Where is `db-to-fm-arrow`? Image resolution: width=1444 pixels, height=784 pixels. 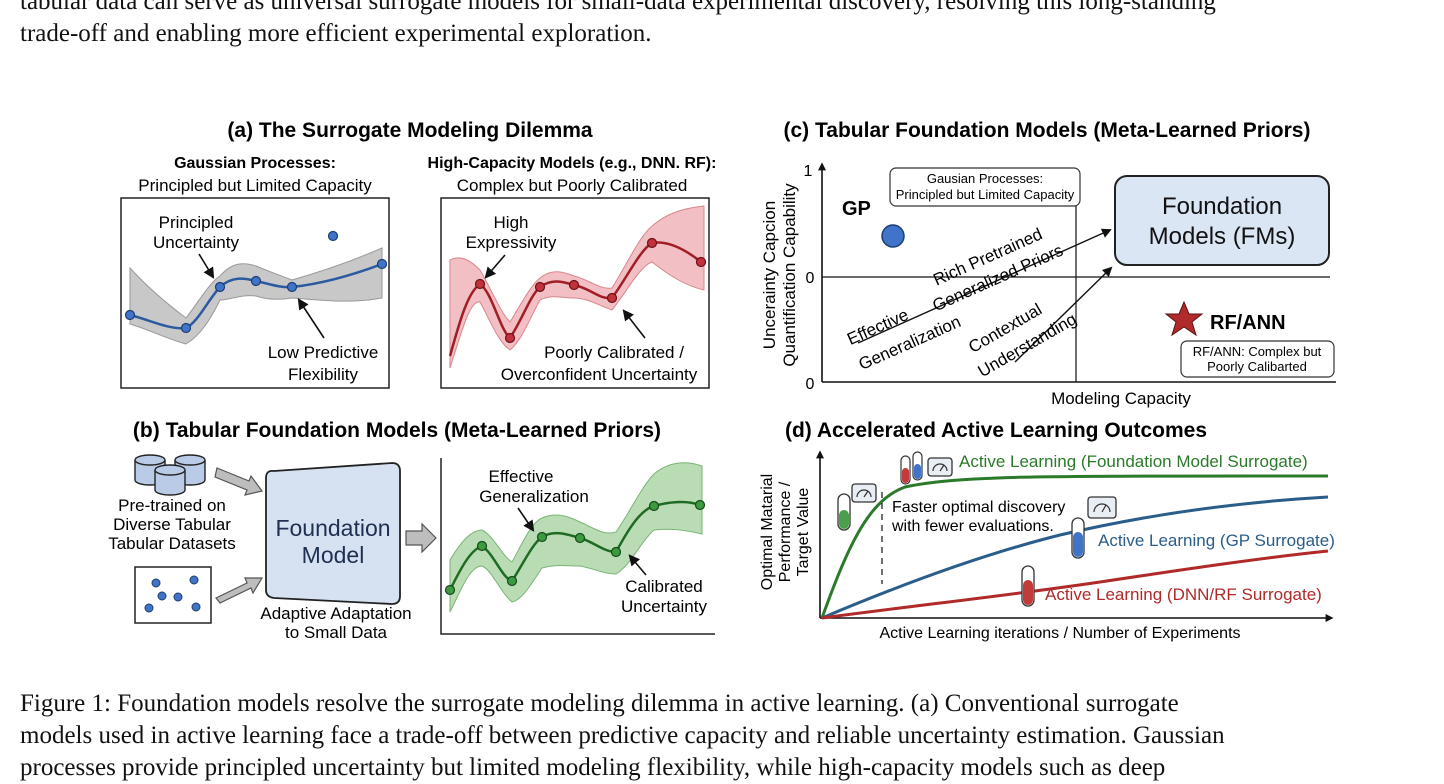 db-to-fm-arrow is located at coordinates (239, 481).